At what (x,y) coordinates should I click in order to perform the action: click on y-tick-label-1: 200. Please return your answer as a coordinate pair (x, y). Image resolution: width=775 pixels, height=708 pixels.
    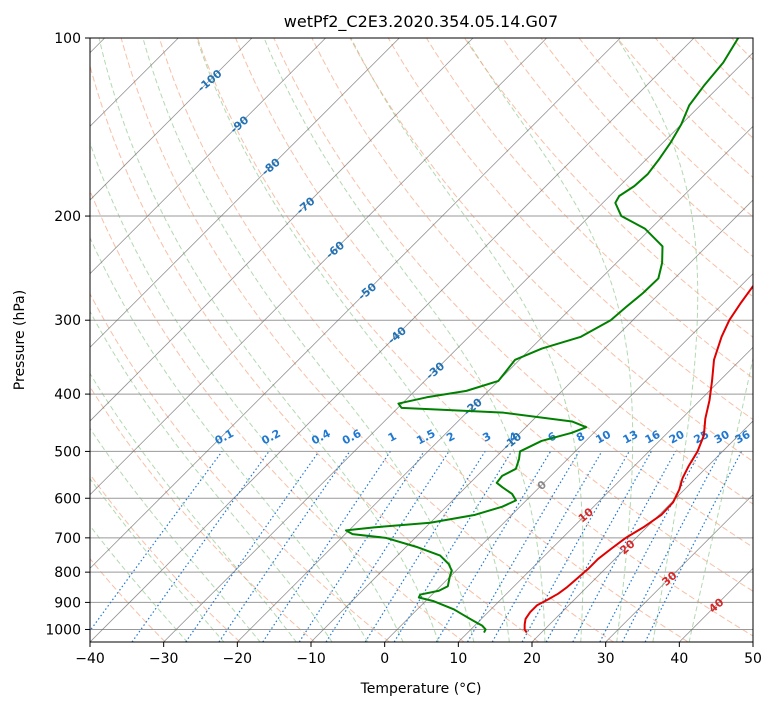
    Looking at the image, I should click on (67, 217).